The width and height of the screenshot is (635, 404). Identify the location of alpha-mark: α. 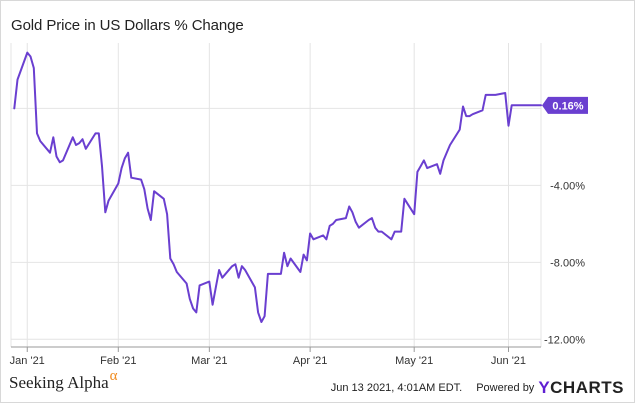
(113, 376).